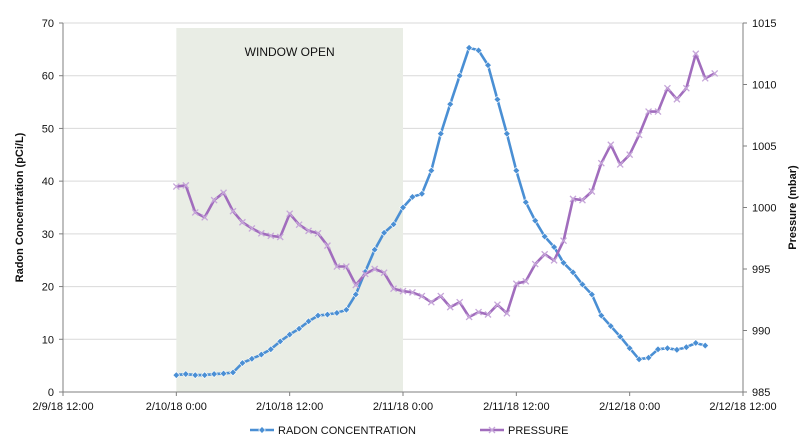 This screenshot has height=447, width=806. What do you see at coordinates (176, 407) in the screenshot?
I see `x-tick-label: 2/10/18 0:00` at bounding box center [176, 407].